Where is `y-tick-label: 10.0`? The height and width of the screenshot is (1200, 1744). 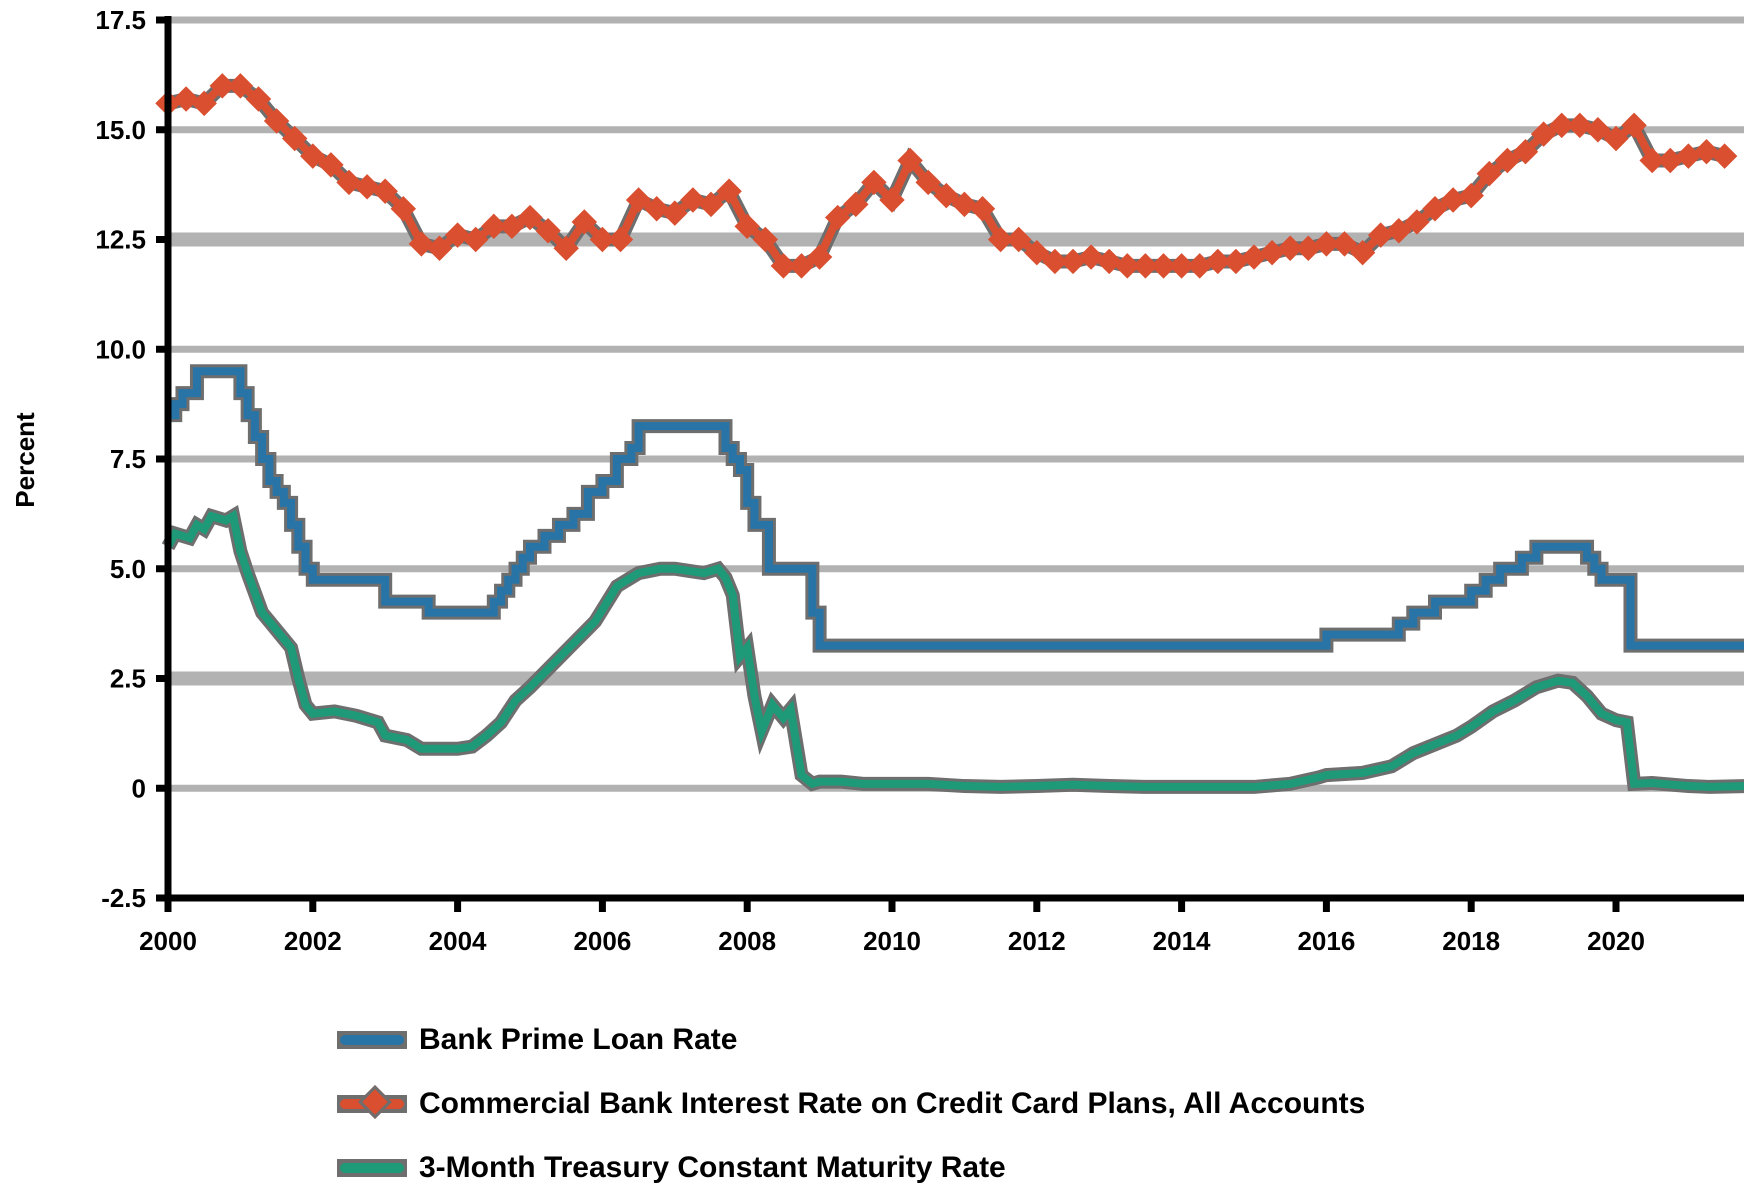
y-tick-label: 10.0 is located at coordinates (120, 349).